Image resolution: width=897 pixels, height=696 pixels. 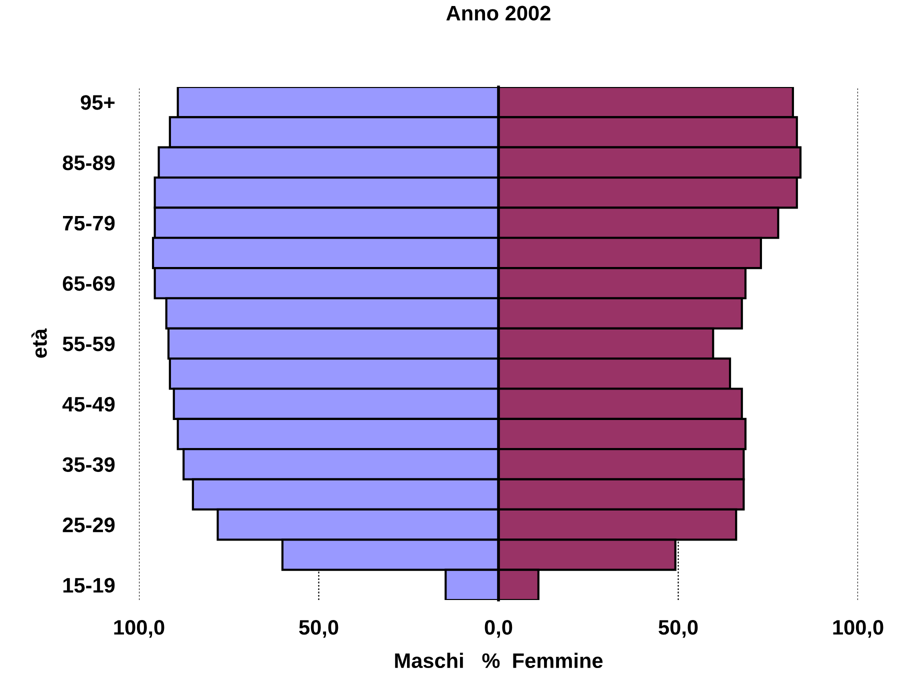 I want to click on y-tick-label: 35-39, so click(x=88, y=464).